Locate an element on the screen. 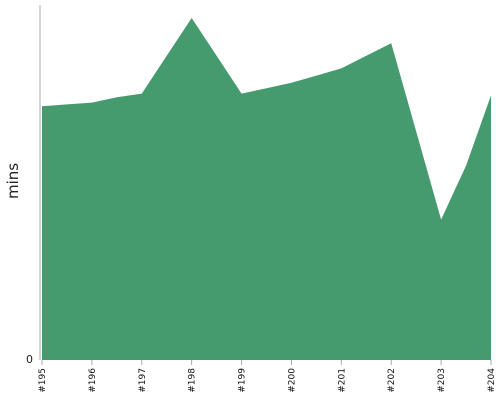 The width and height of the screenshot is (500, 404). x-tick-label: #197 is located at coordinates (143, 380).